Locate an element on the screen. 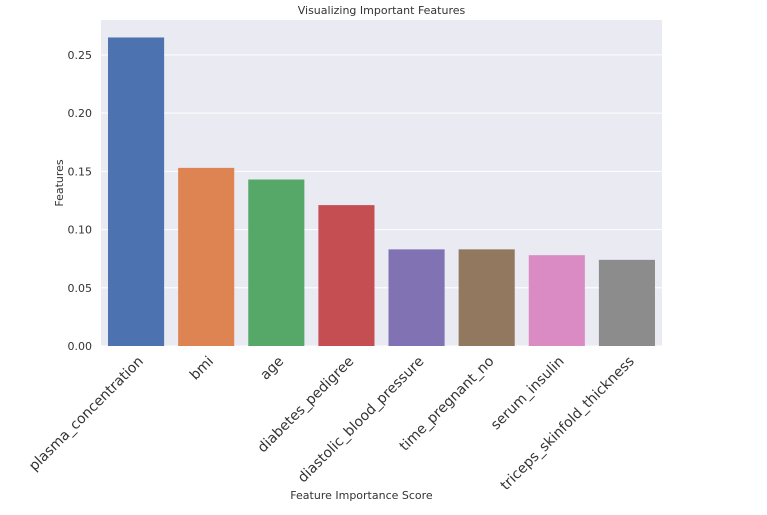 The height and width of the screenshot is (515, 767). y-tick-label: 0.15 is located at coordinates (80, 171).